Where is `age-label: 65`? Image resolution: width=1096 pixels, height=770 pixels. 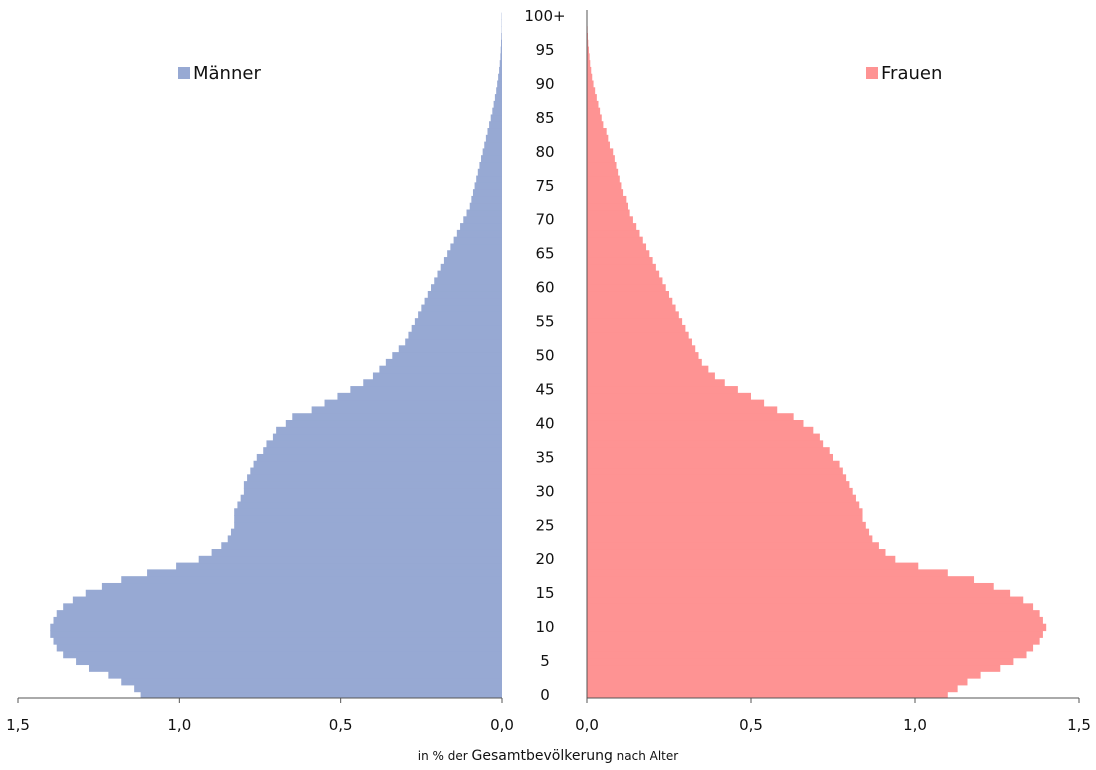
age-label: 65 is located at coordinates (544, 254).